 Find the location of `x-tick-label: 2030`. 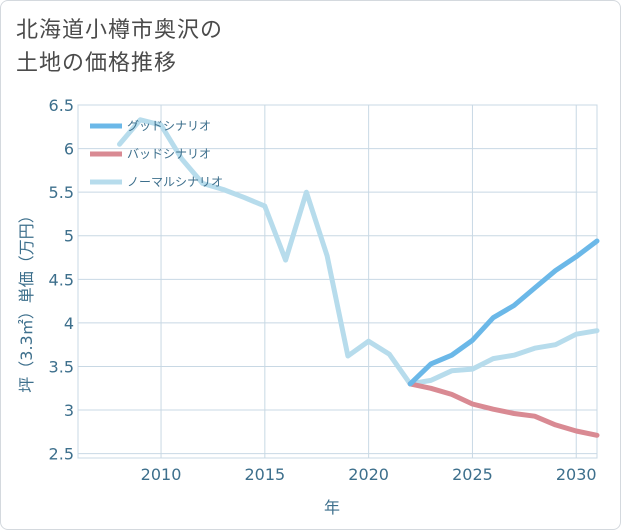

x-tick-label: 2030 is located at coordinates (576, 474).